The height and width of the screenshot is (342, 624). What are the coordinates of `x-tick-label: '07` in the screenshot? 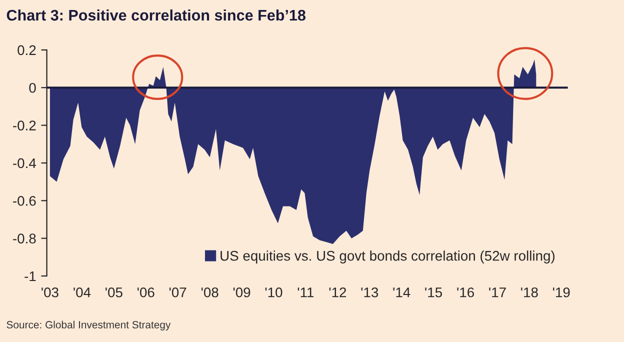 It's located at (177, 292).